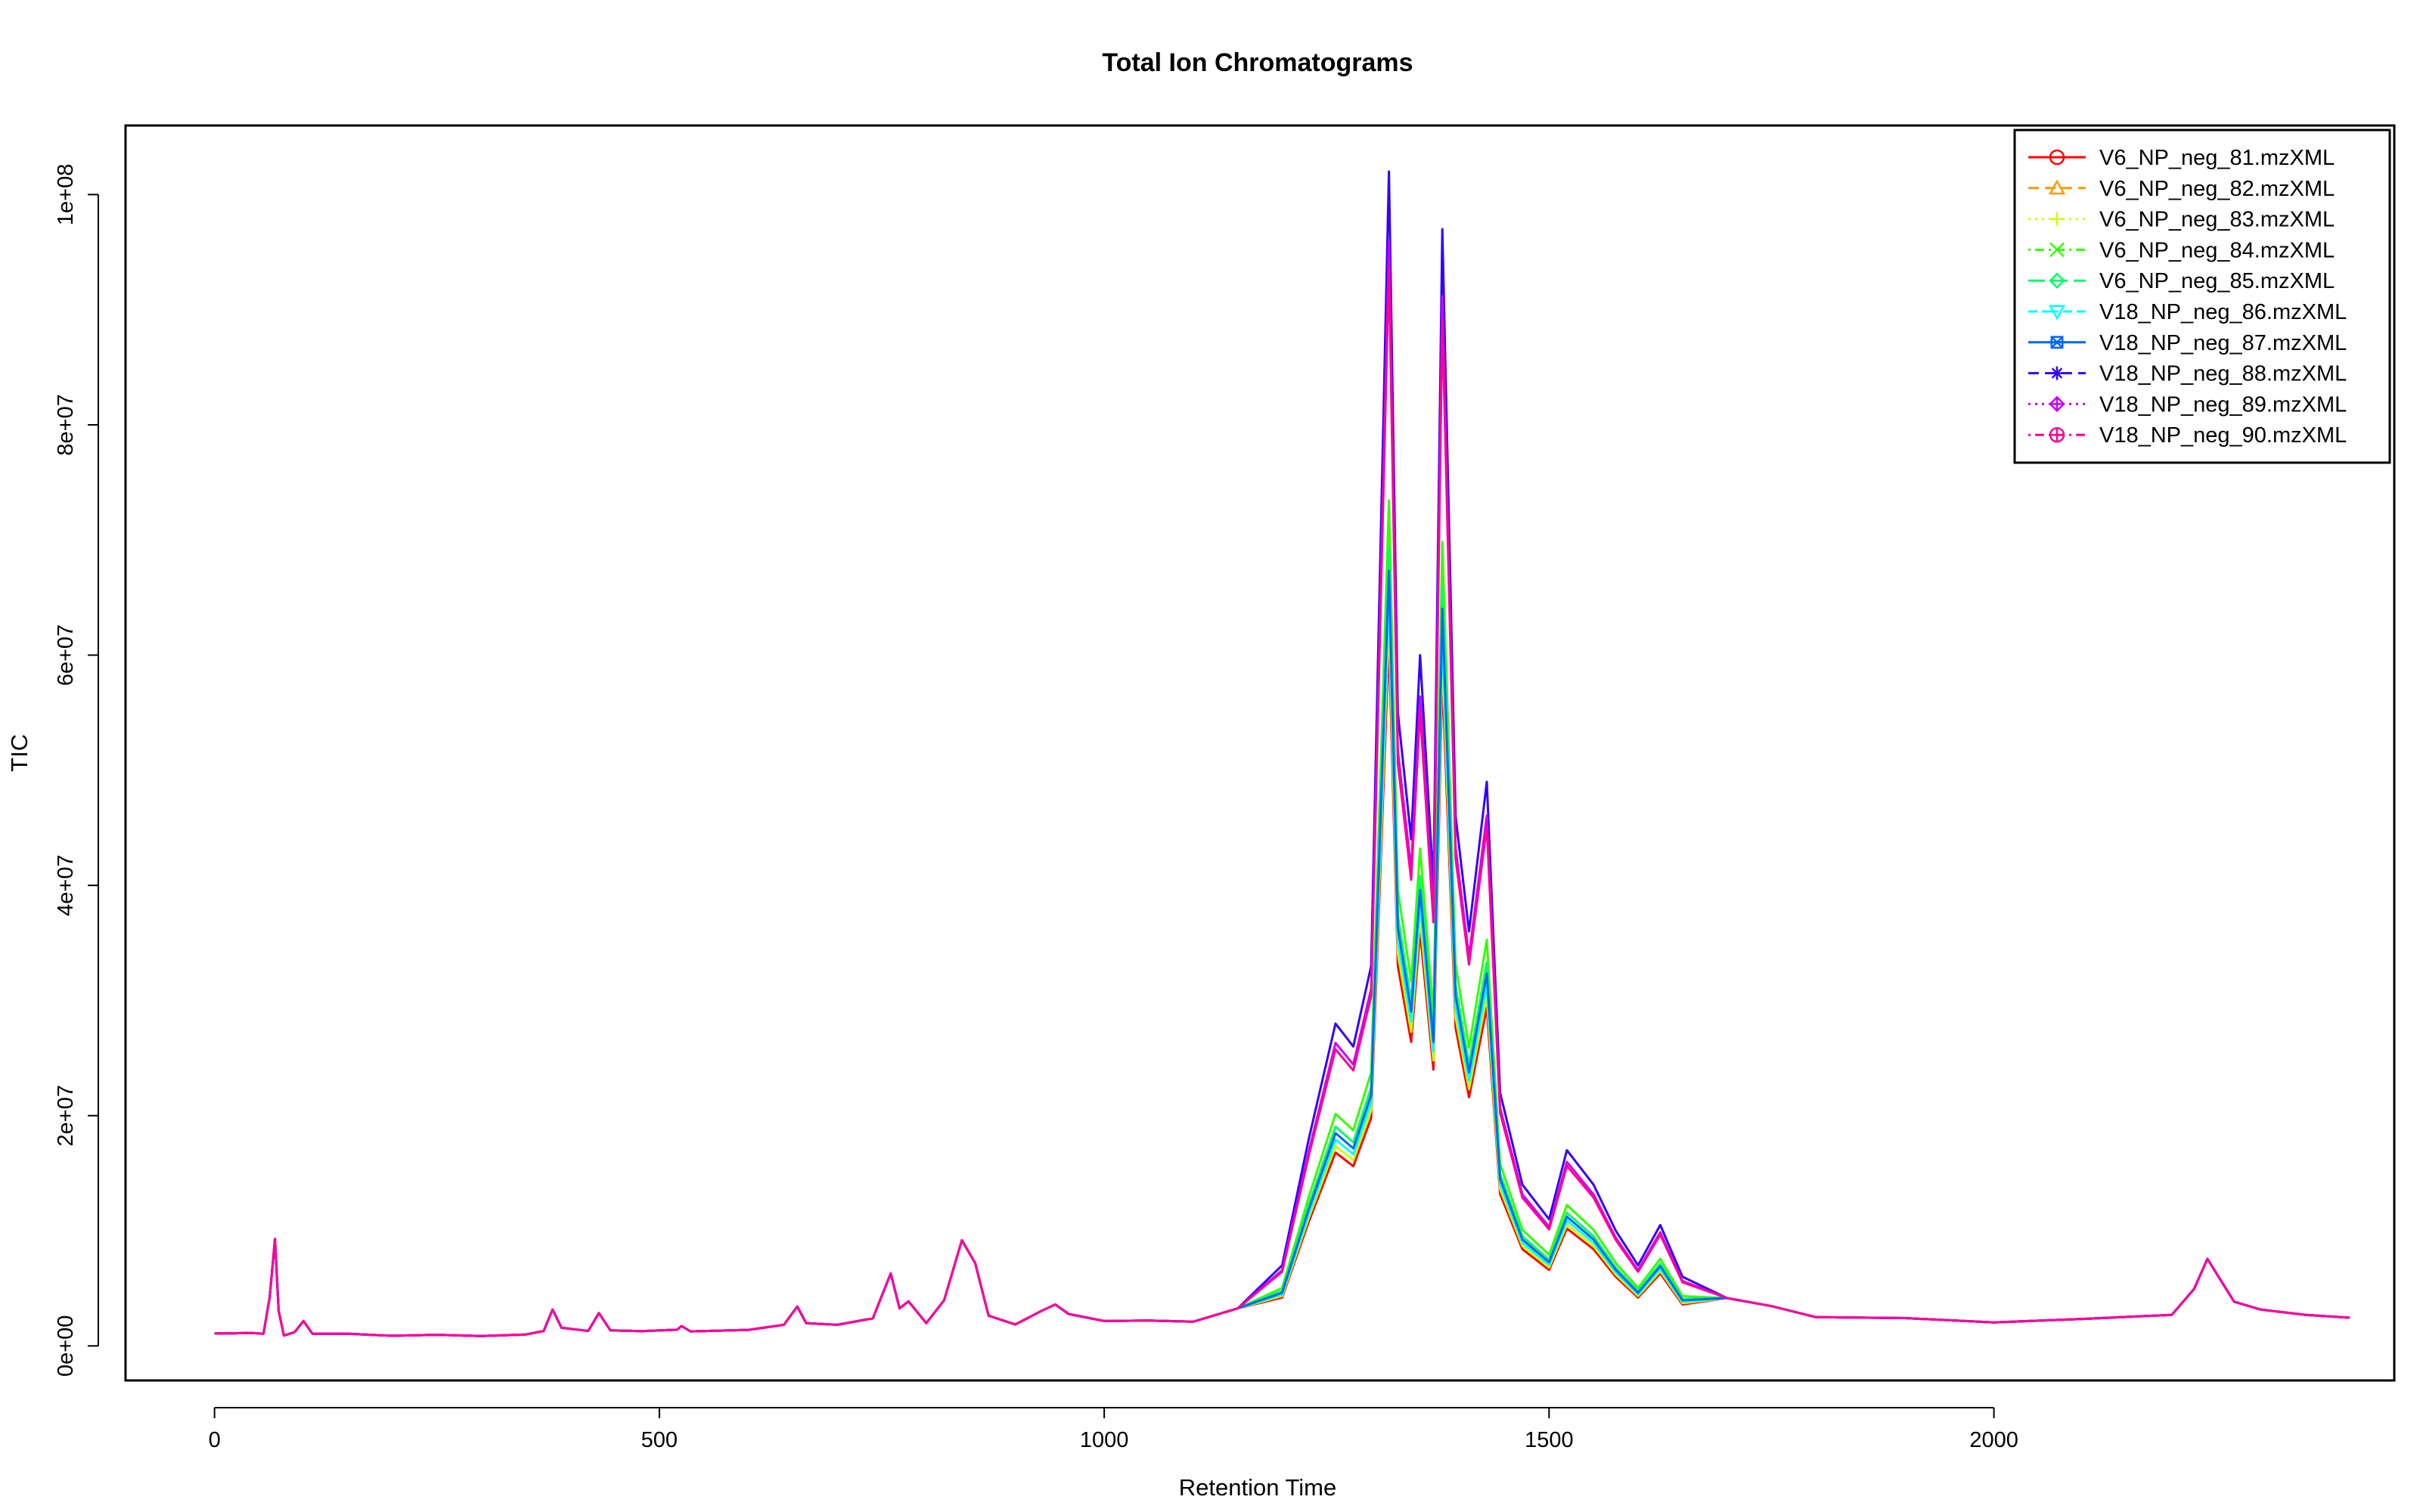  I want to click on legend-label: V18_NP_neg_90.mzXML, so click(2223, 436).